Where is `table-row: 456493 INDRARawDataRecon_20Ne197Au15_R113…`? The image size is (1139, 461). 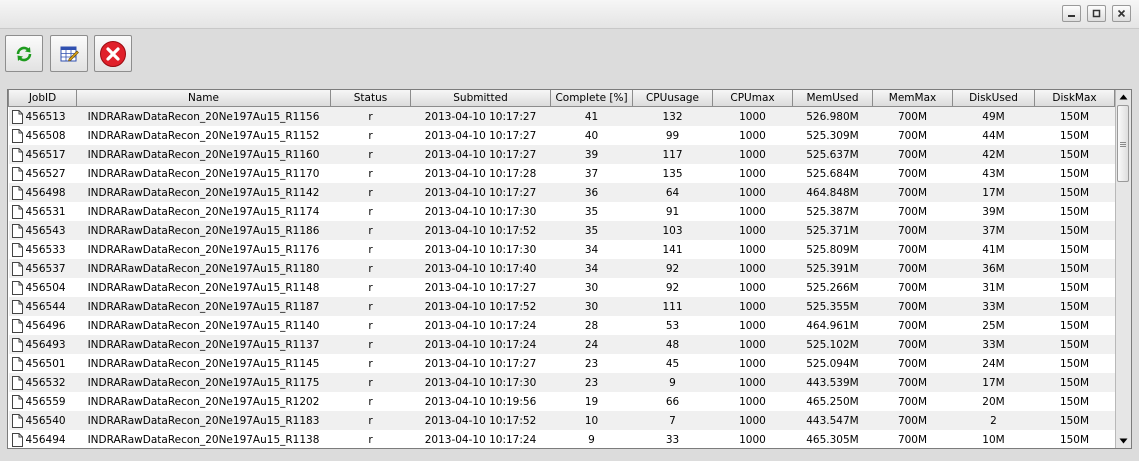
table-row: 456493 INDRARawDataRecon_20Ne197Au15_R113… is located at coordinates (561, 344).